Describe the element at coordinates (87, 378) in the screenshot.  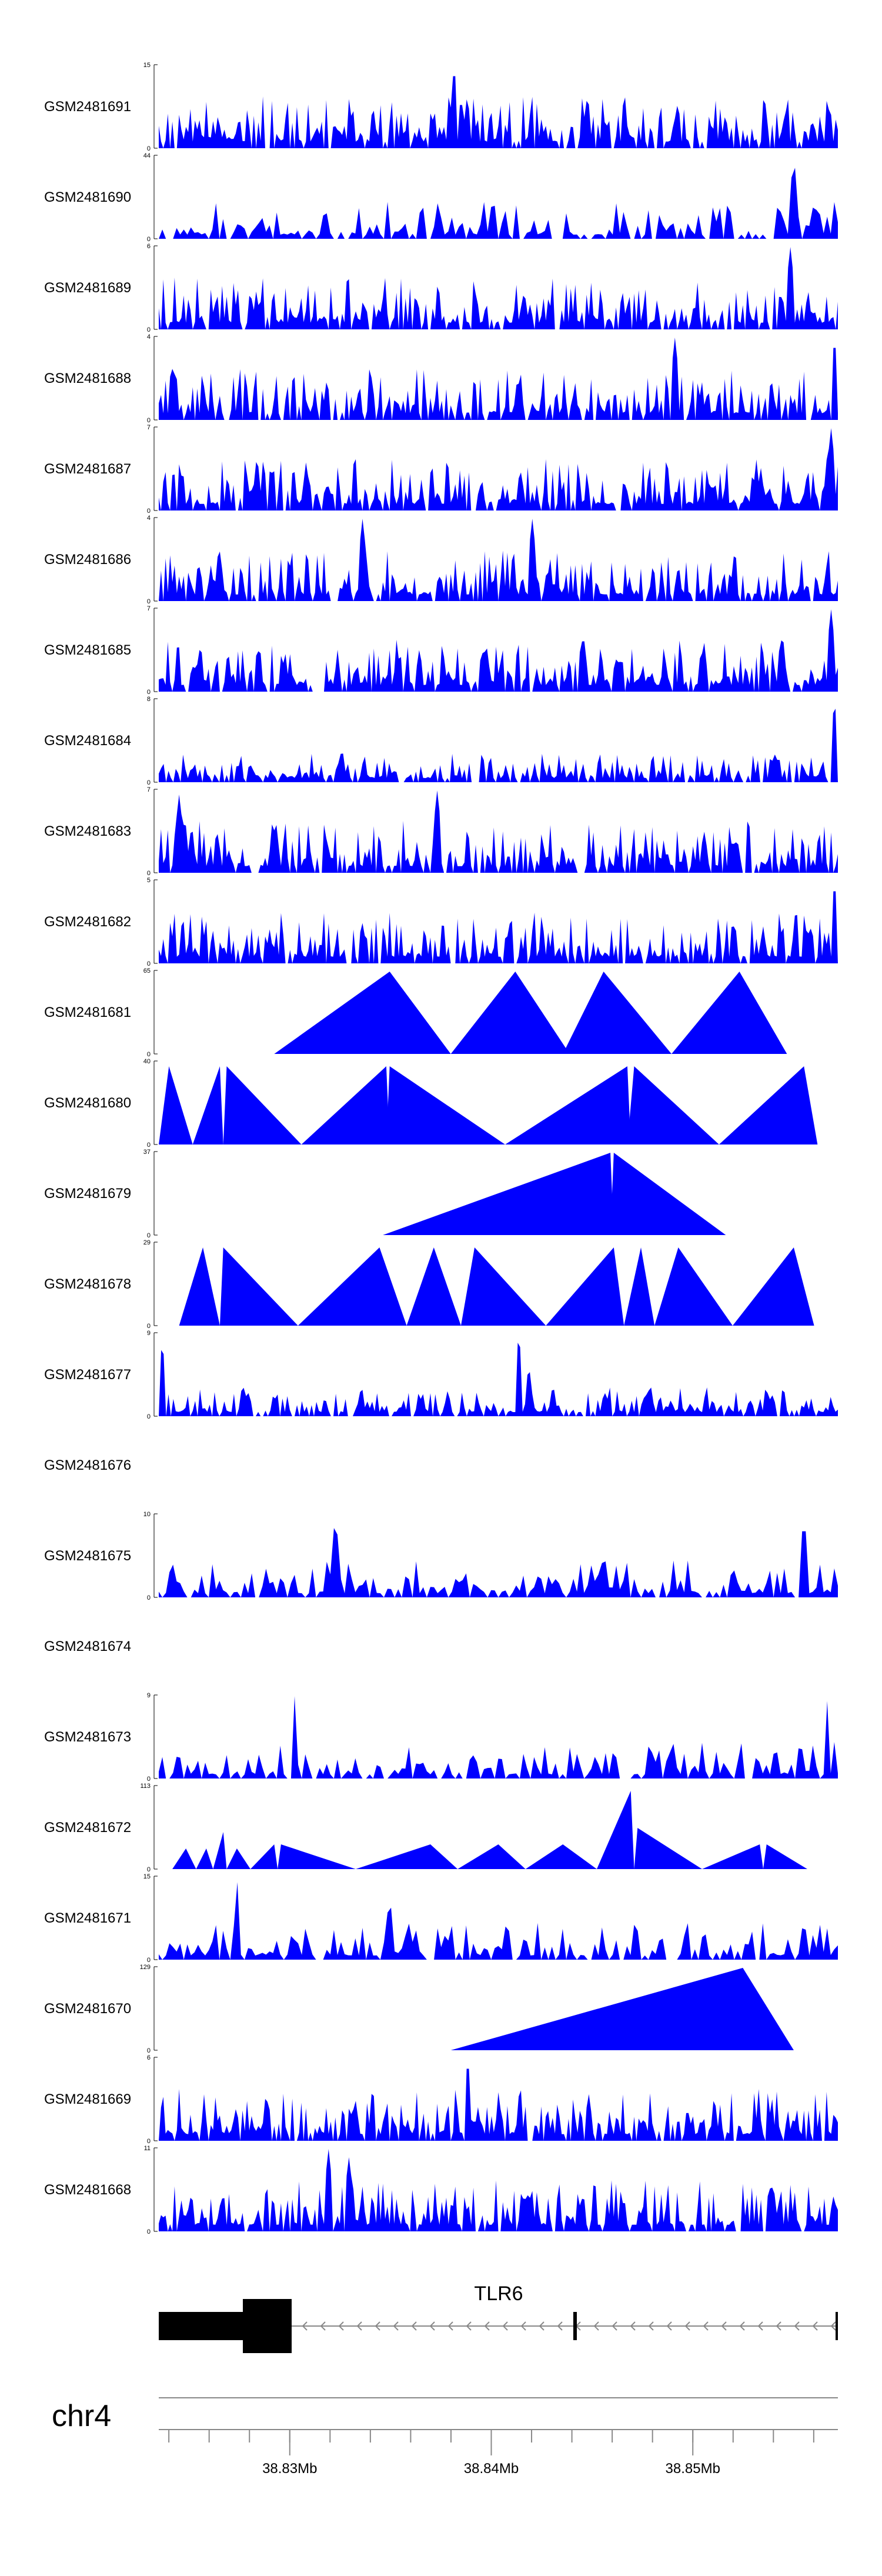
I see `track-label: GSM2481688` at that location.